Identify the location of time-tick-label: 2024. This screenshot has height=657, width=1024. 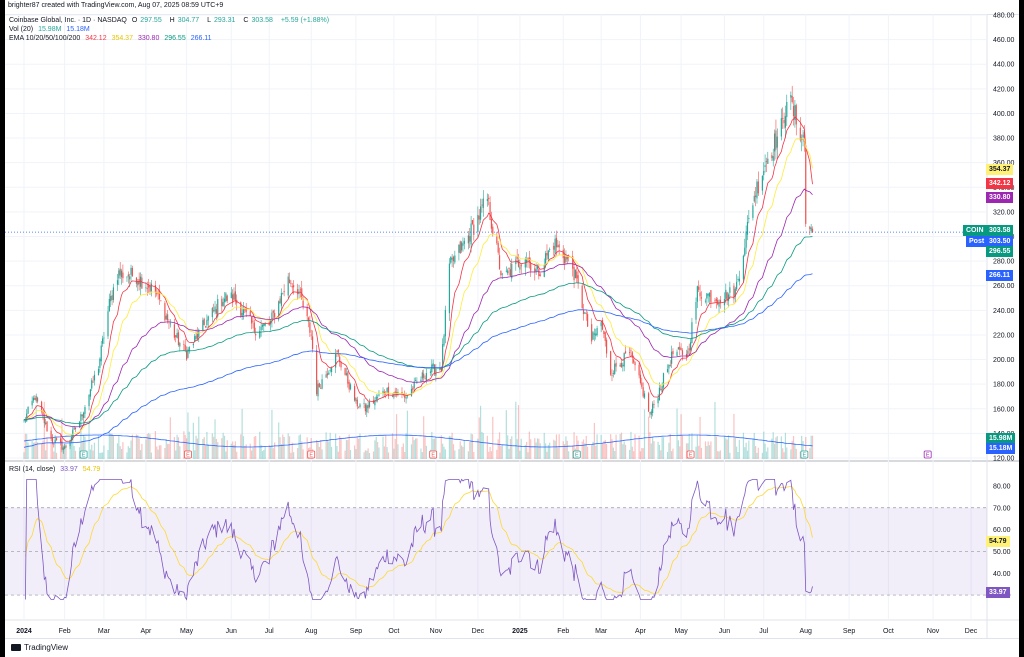
(24, 631).